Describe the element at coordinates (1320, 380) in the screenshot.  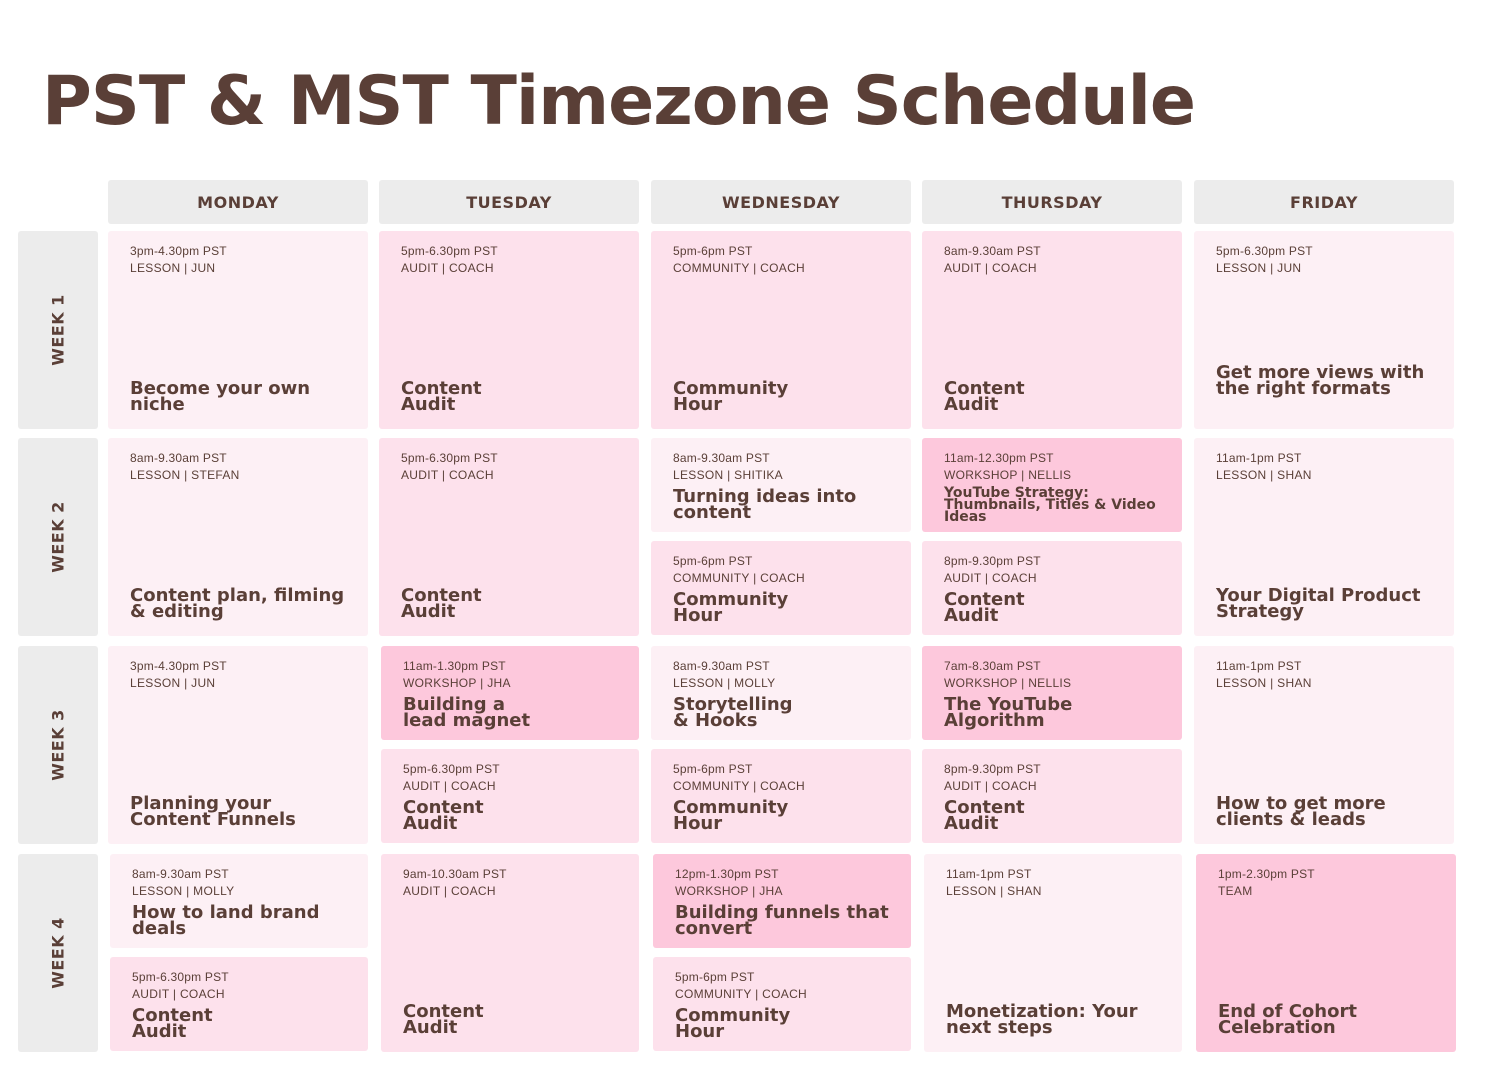
I see `session-title: Get more views with the right formats` at that location.